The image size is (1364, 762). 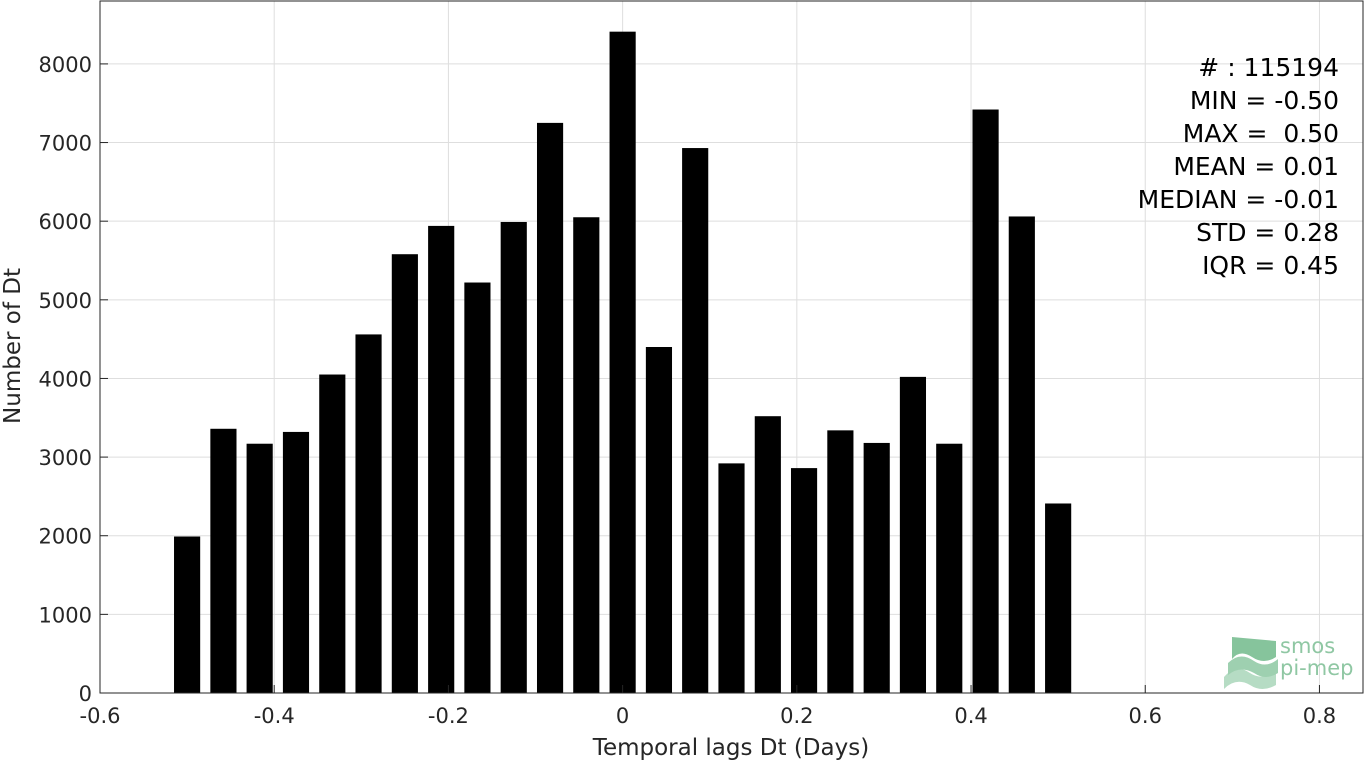 I want to click on logo-text-line1: smos, so click(x=1307, y=646).